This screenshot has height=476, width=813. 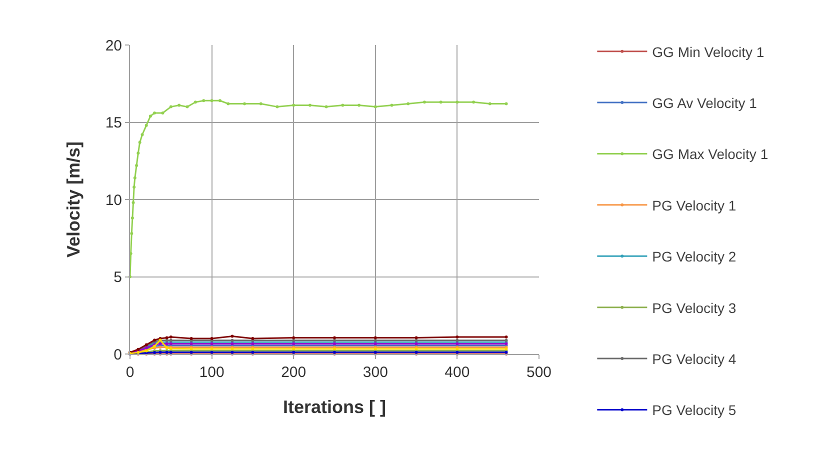 I want to click on legend-label: GG Av Velocity 1, so click(x=705, y=102).